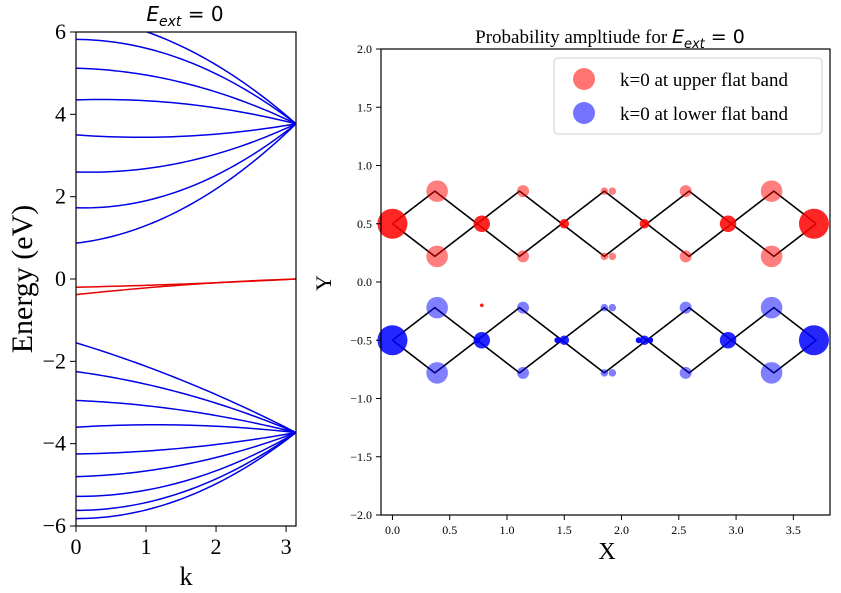 The width and height of the screenshot is (841, 593). Describe the element at coordinates (793, 530) in the screenshot. I see `amp-xtick-label-7: 3.5` at that location.